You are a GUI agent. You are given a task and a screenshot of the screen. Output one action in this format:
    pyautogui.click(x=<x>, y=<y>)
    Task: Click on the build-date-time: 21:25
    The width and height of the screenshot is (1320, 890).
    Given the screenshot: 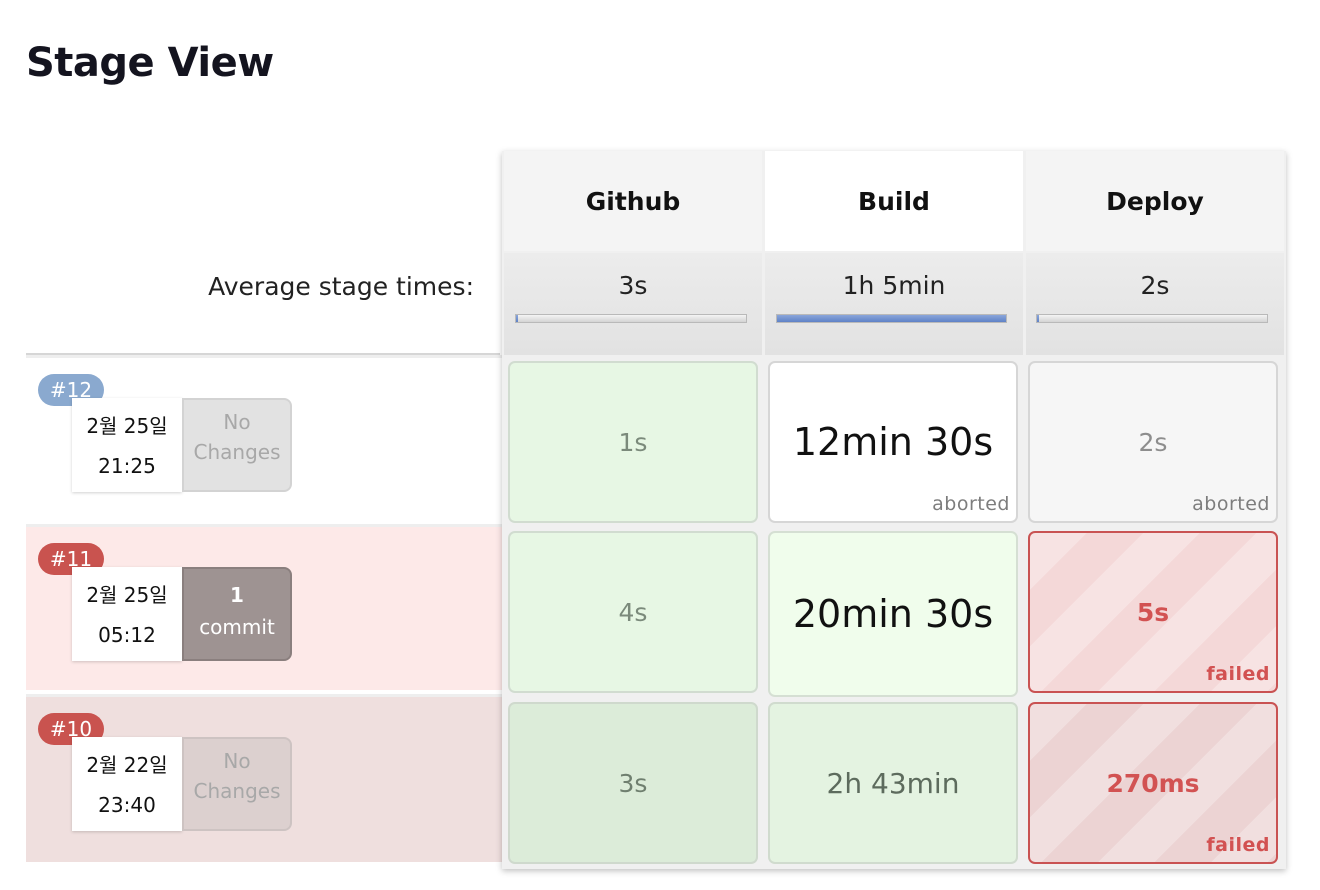 What is the action you would take?
    pyautogui.click(x=127, y=466)
    